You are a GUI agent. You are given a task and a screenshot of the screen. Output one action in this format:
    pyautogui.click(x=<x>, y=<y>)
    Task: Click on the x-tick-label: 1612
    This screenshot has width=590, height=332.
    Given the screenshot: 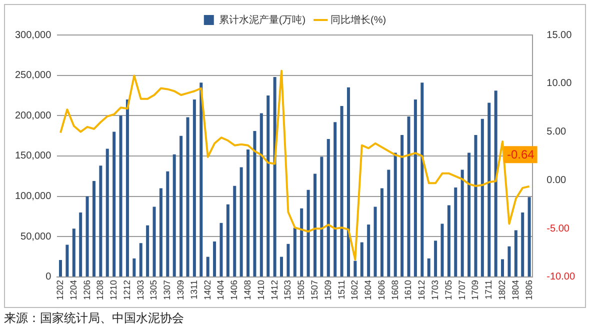 What is the action you would take?
    pyautogui.click(x=421, y=290)
    